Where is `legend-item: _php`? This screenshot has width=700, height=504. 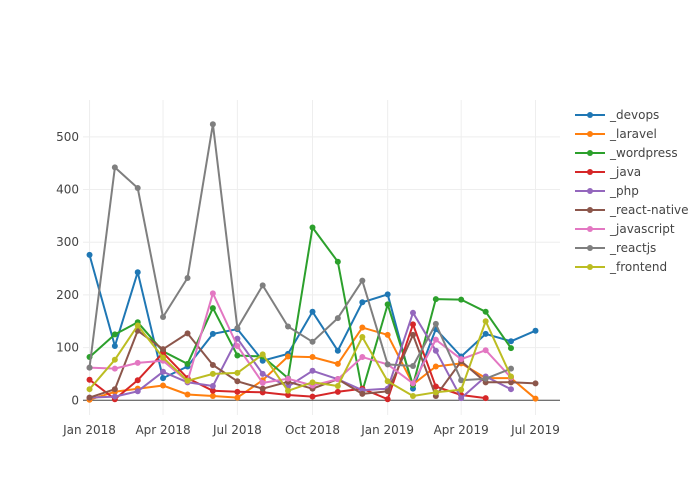
legend-item: _php is located at coordinates (607, 191).